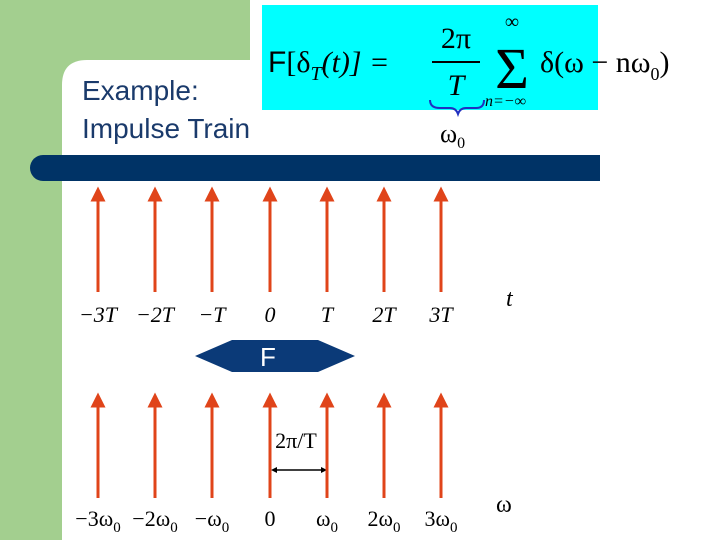  I want to click on summand-main: δ(ω − nω, so click(595, 62).